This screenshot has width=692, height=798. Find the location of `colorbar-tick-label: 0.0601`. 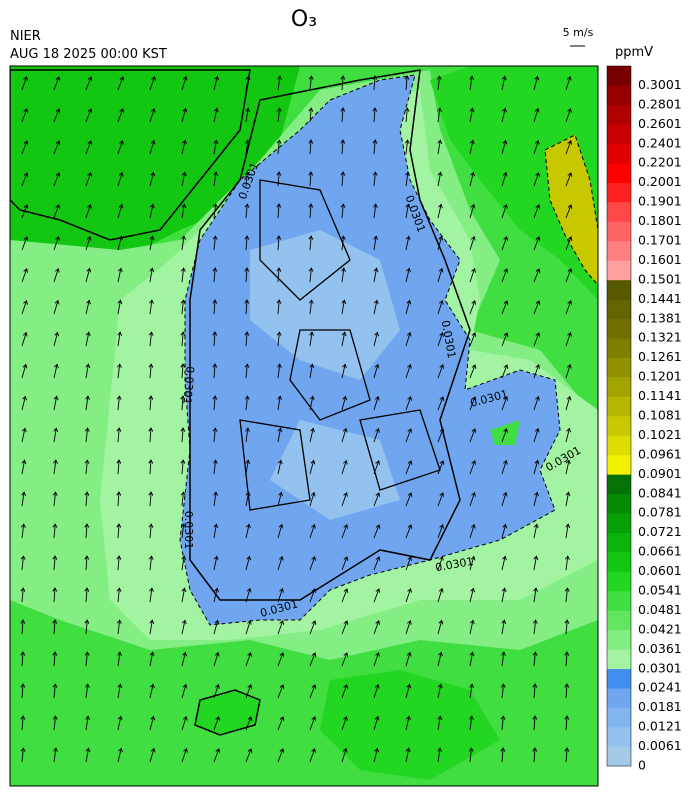

colorbar-tick-label: 0.0601 is located at coordinates (660, 570).